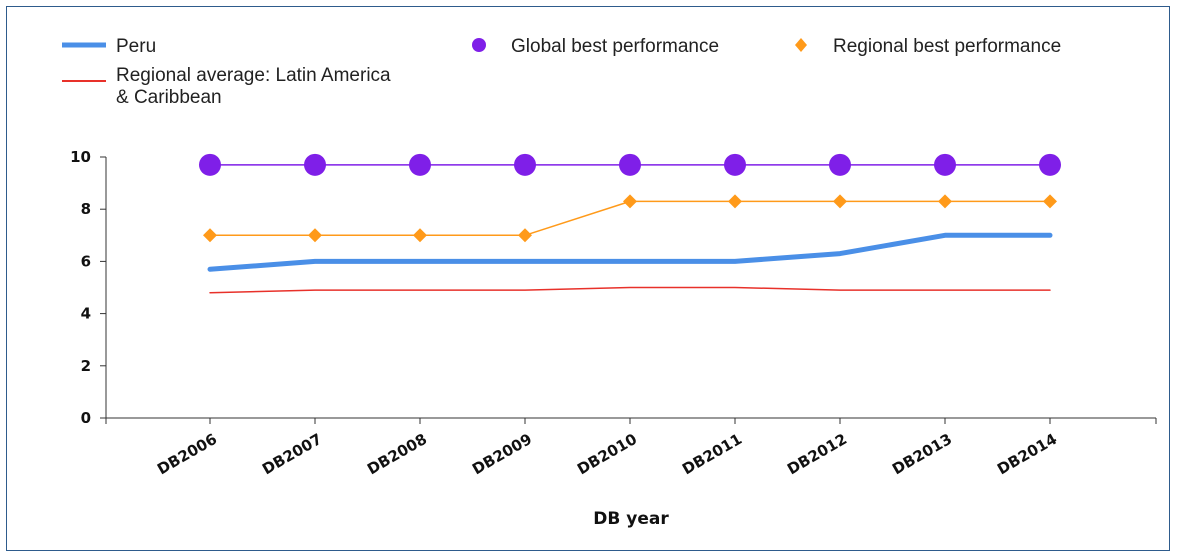  Describe the element at coordinates (817, 454) in the screenshot. I see `x-tick-label: DB2012` at that location.